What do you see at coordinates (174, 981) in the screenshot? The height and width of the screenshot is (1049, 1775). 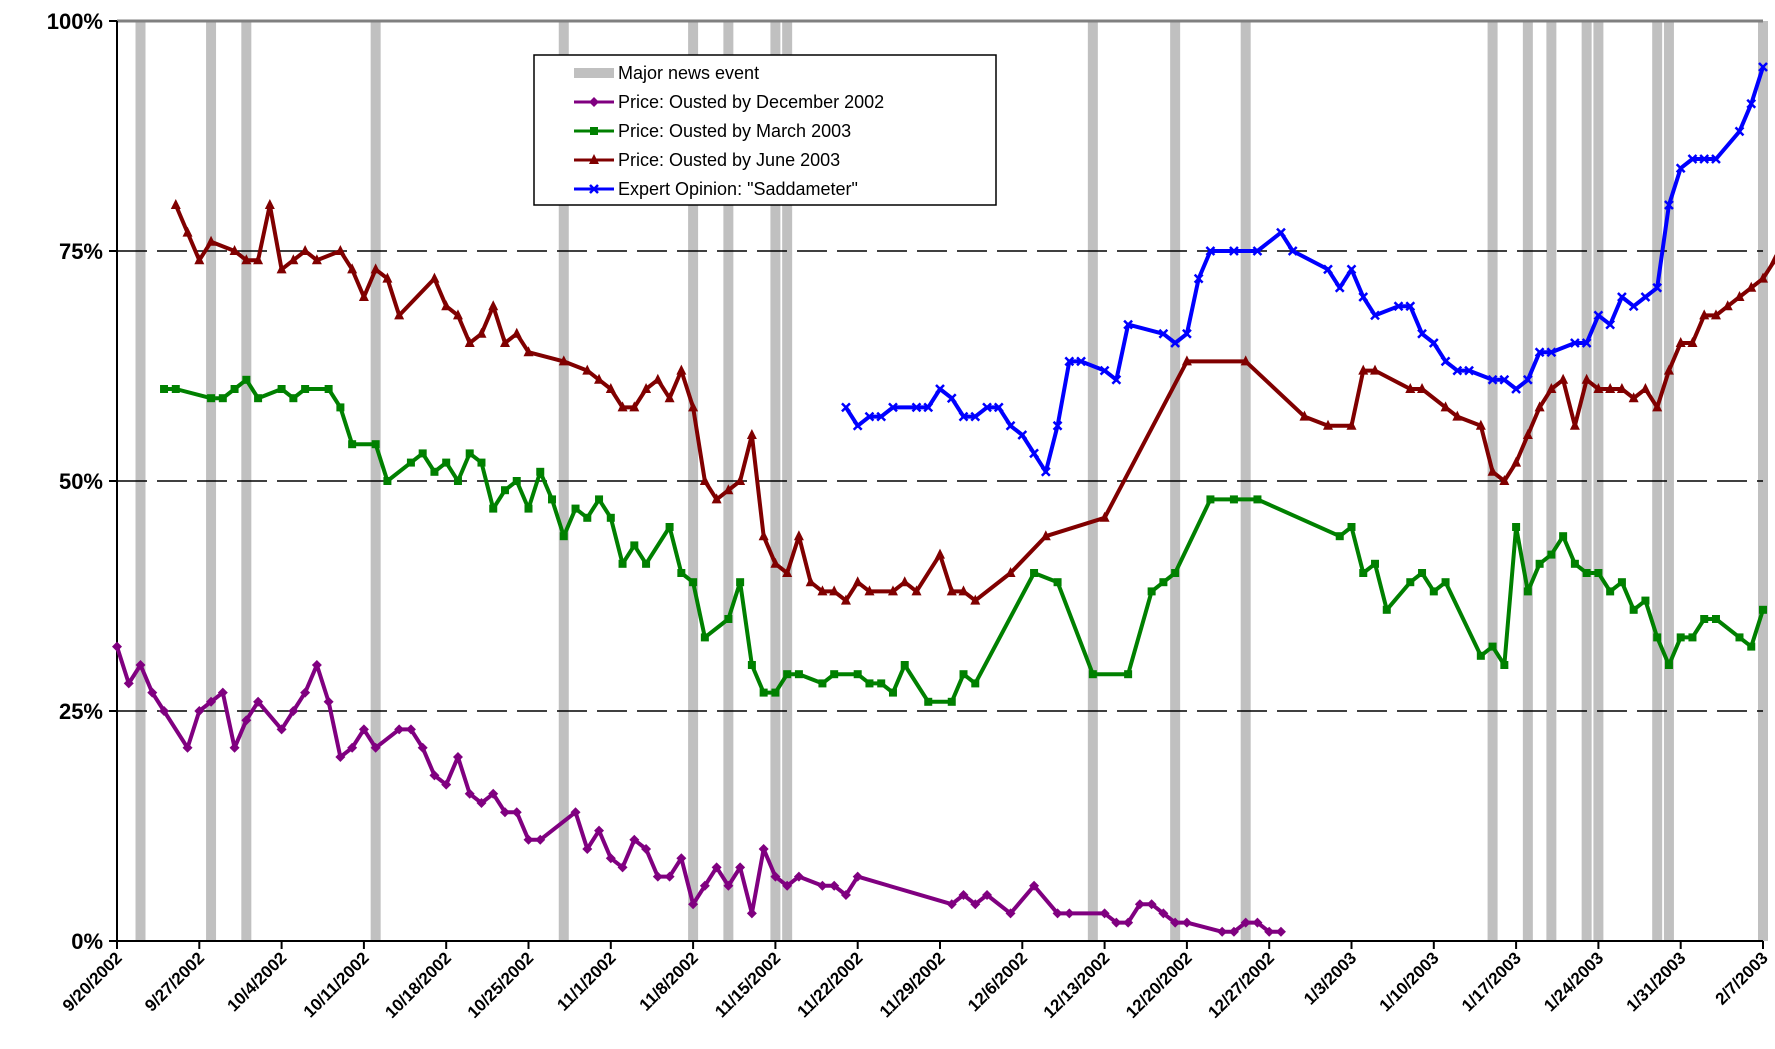 I see `x-tick-label: 9/27/2002` at bounding box center [174, 981].